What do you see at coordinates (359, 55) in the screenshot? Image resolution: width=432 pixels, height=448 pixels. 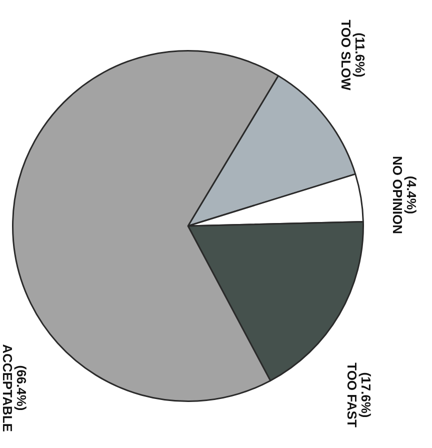 I see `data-label: (11.6%)` at bounding box center [359, 55].